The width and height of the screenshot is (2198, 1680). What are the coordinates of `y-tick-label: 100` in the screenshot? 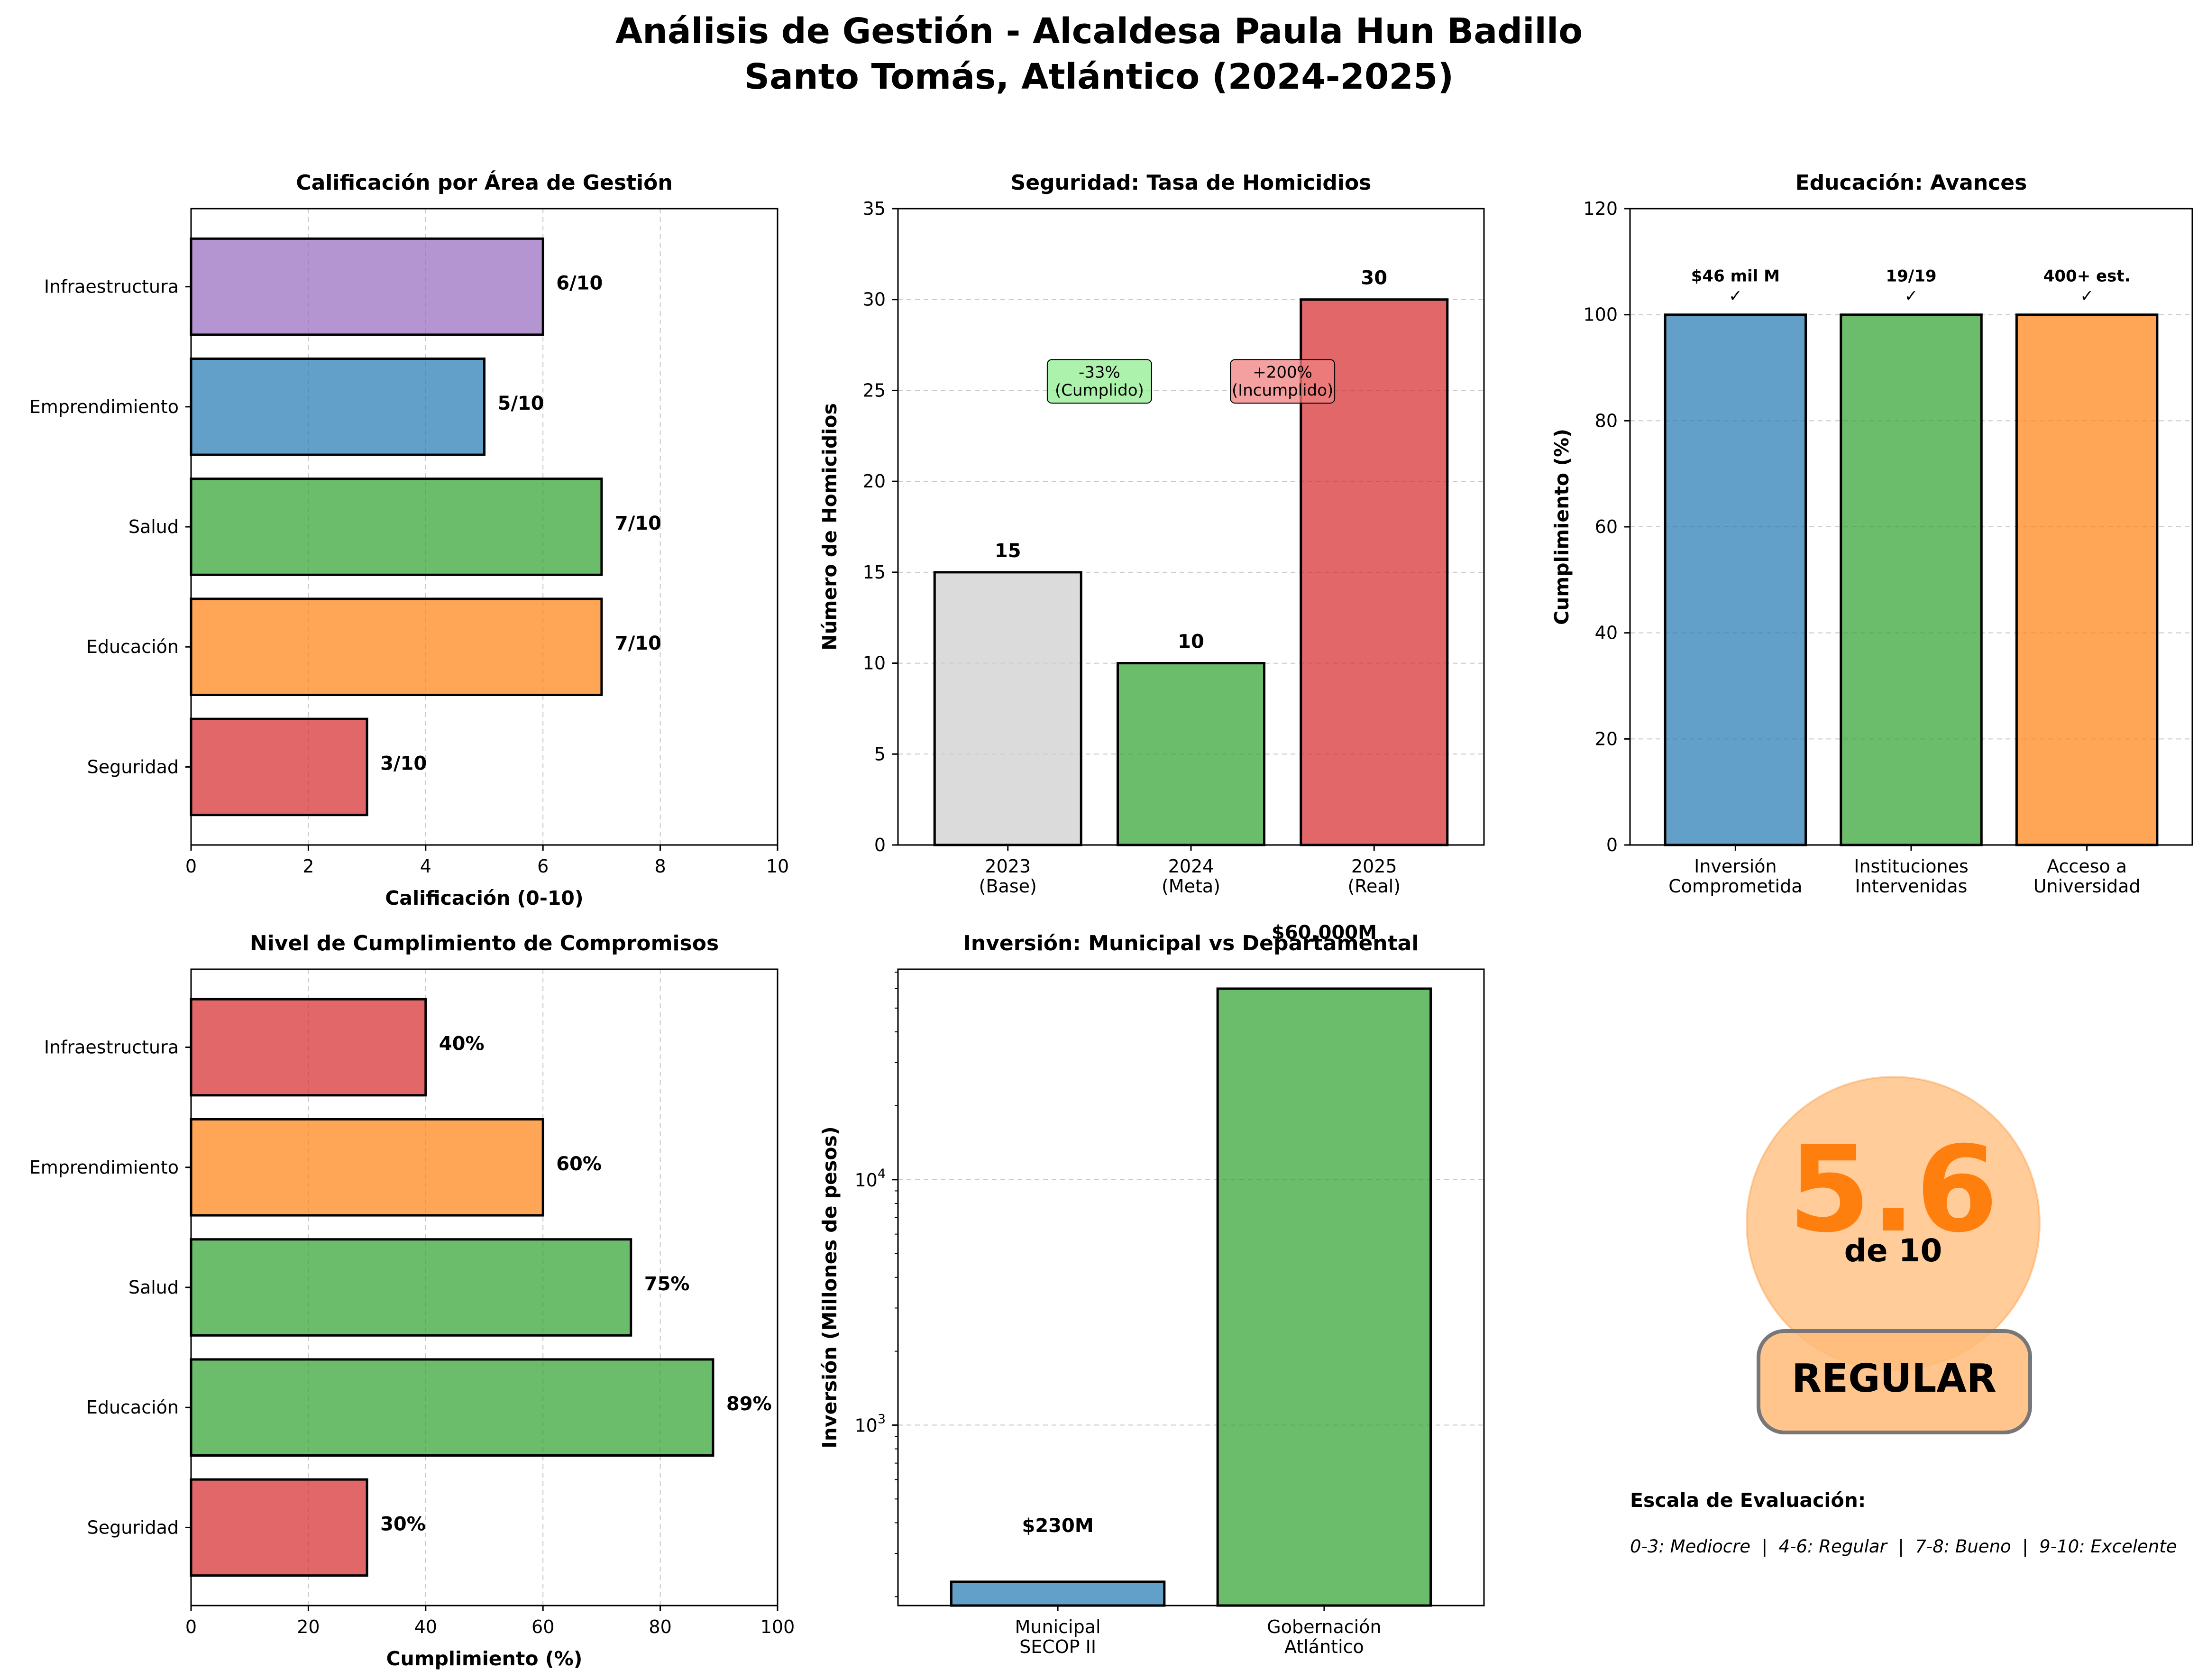 It's located at (1600, 314).